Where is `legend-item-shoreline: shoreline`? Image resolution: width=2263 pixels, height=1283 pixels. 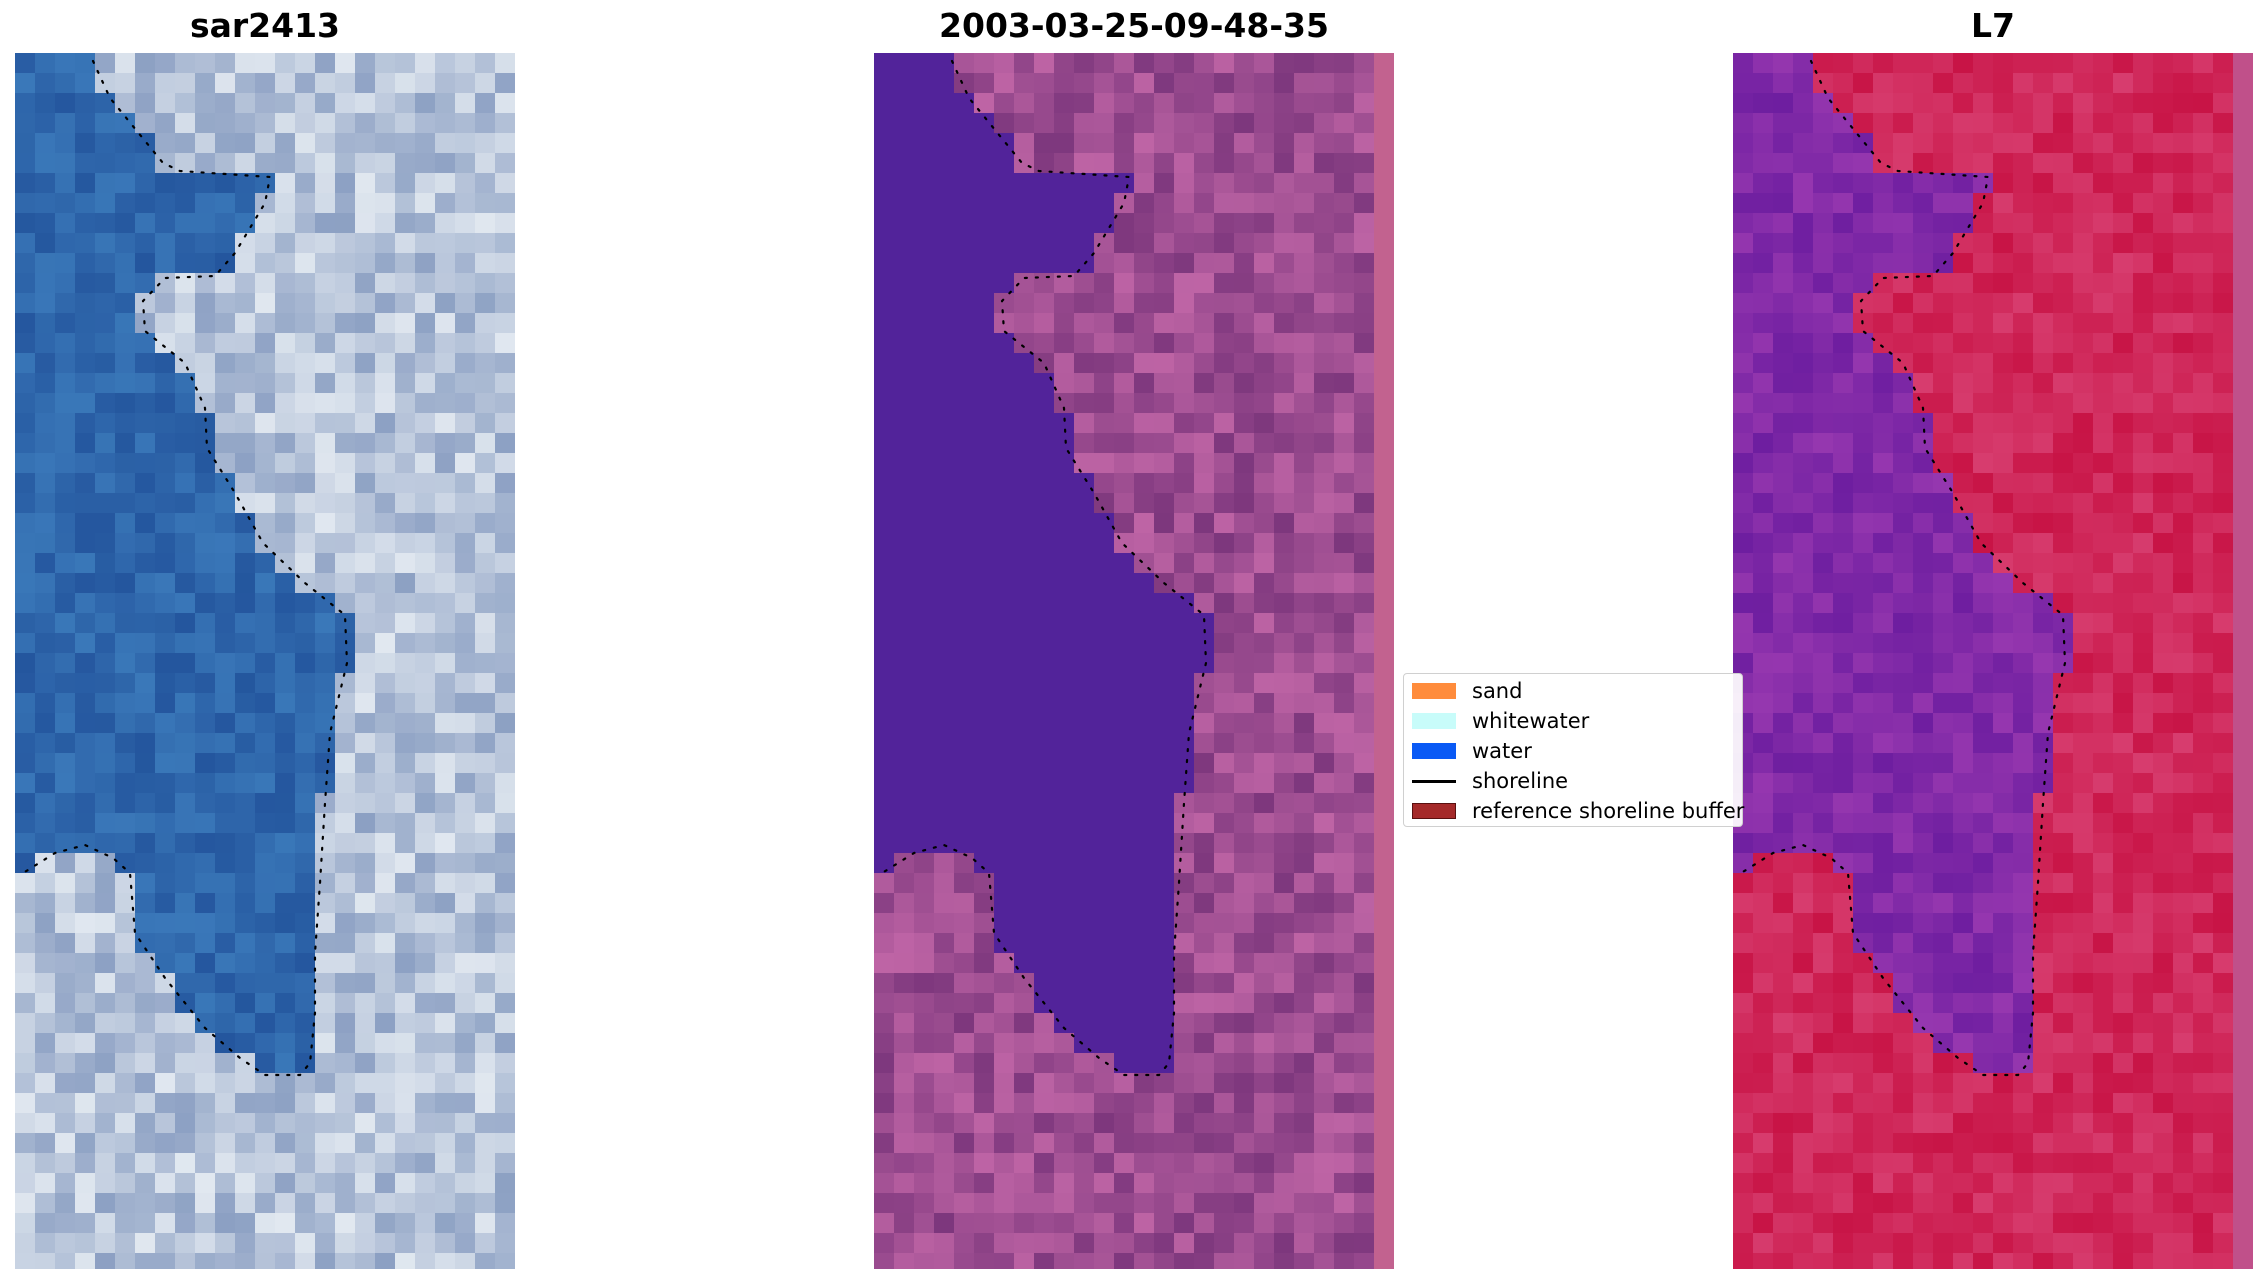 legend-item-shoreline: shoreline is located at coordinates (1490, 781).